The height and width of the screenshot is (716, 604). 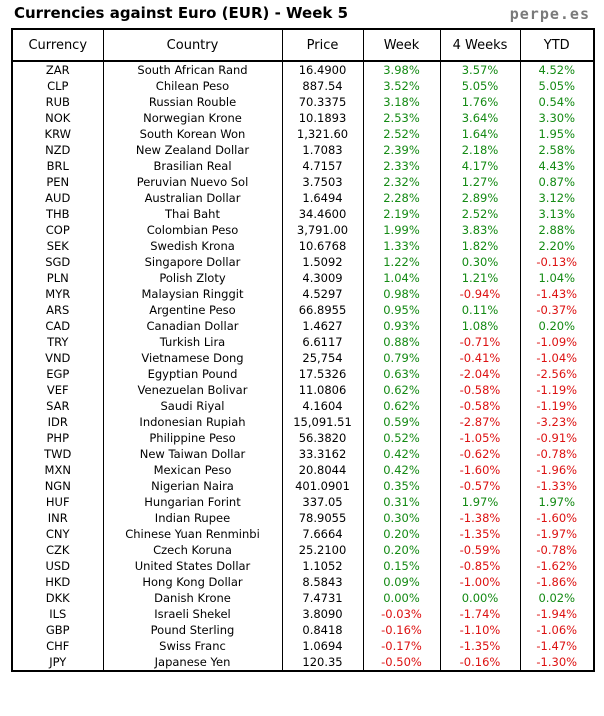 I want to click on currency-code-cell: SGD, so click(x=57, y=262).